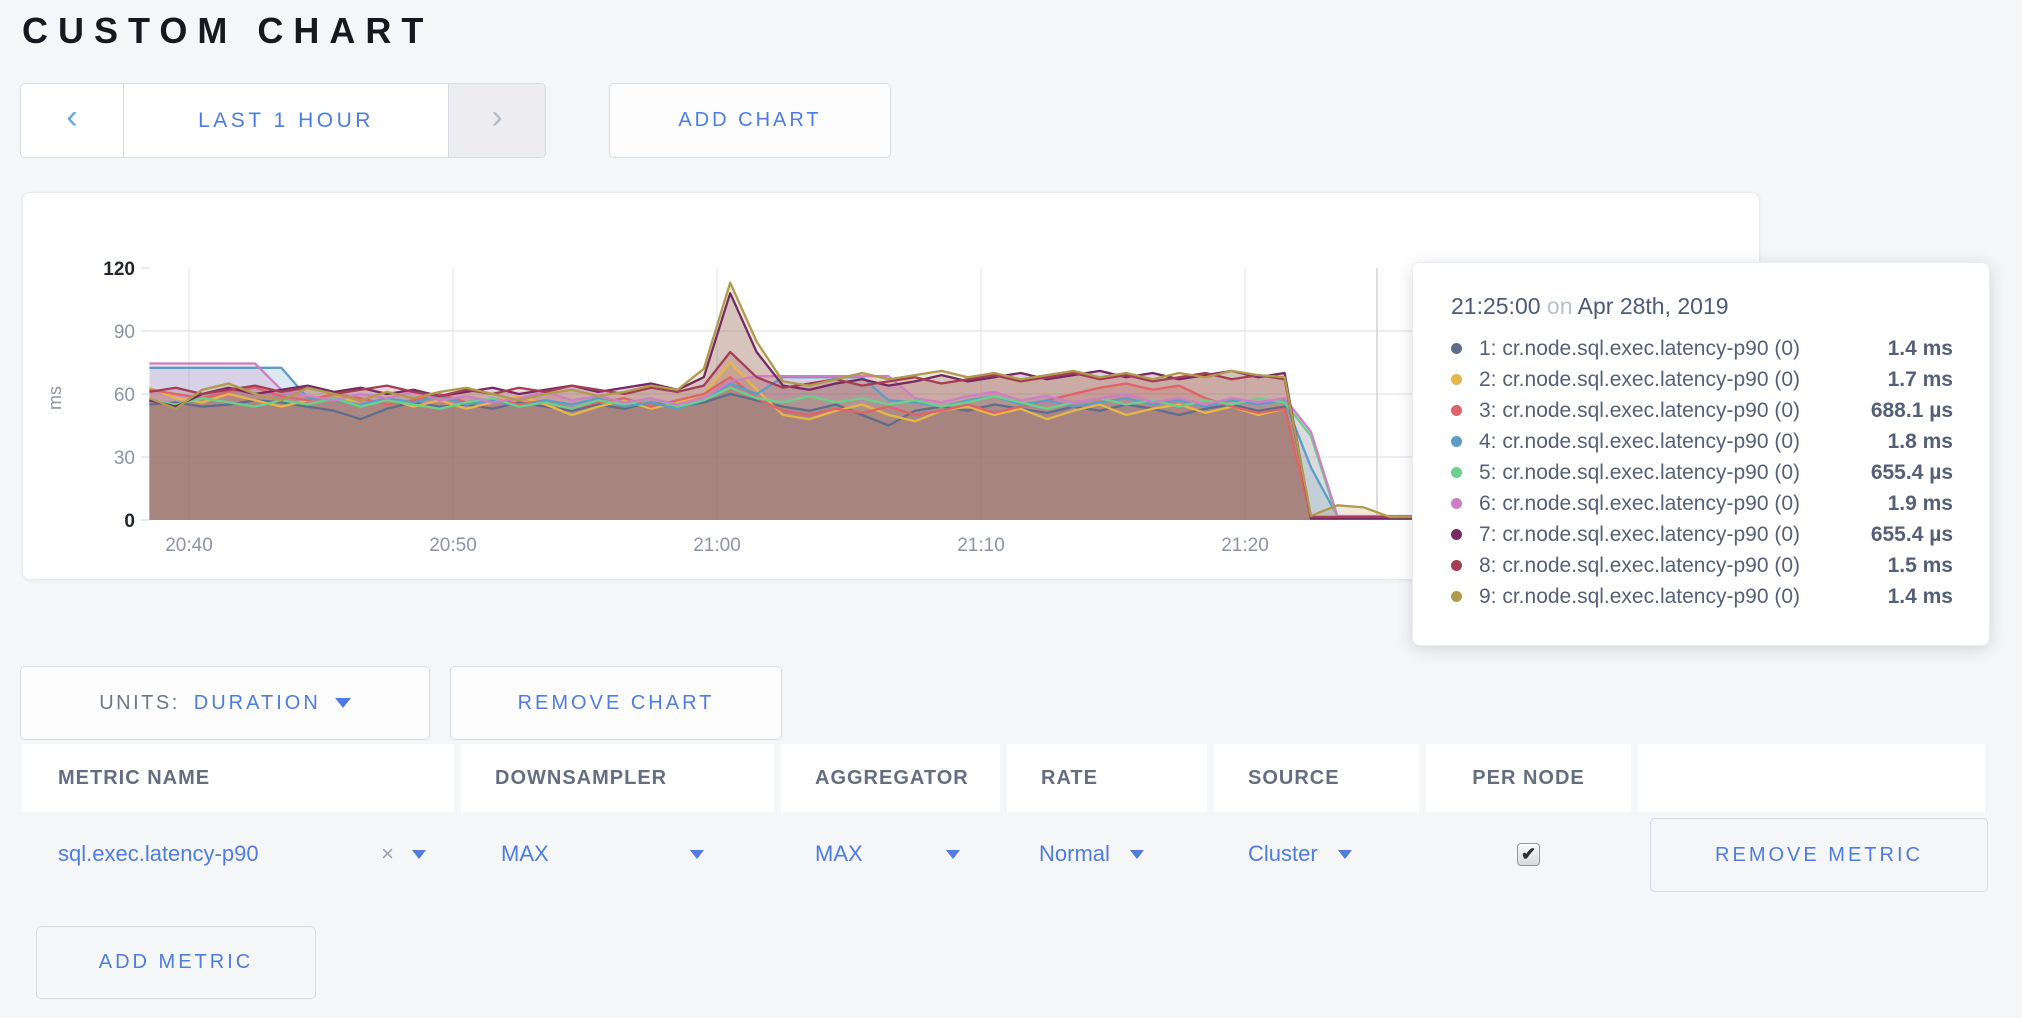 The width and height of the screenshot is (2022, 1018). I want to click on chevron-left-icon: ‹, so click(72, 117).